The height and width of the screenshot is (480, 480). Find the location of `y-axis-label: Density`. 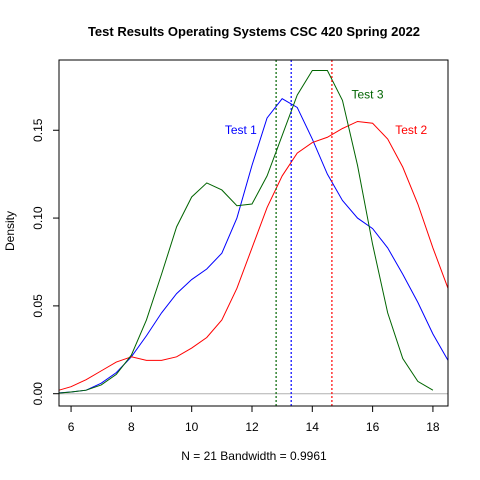

y-axis-label: Density is located at coordinates (10, 231).